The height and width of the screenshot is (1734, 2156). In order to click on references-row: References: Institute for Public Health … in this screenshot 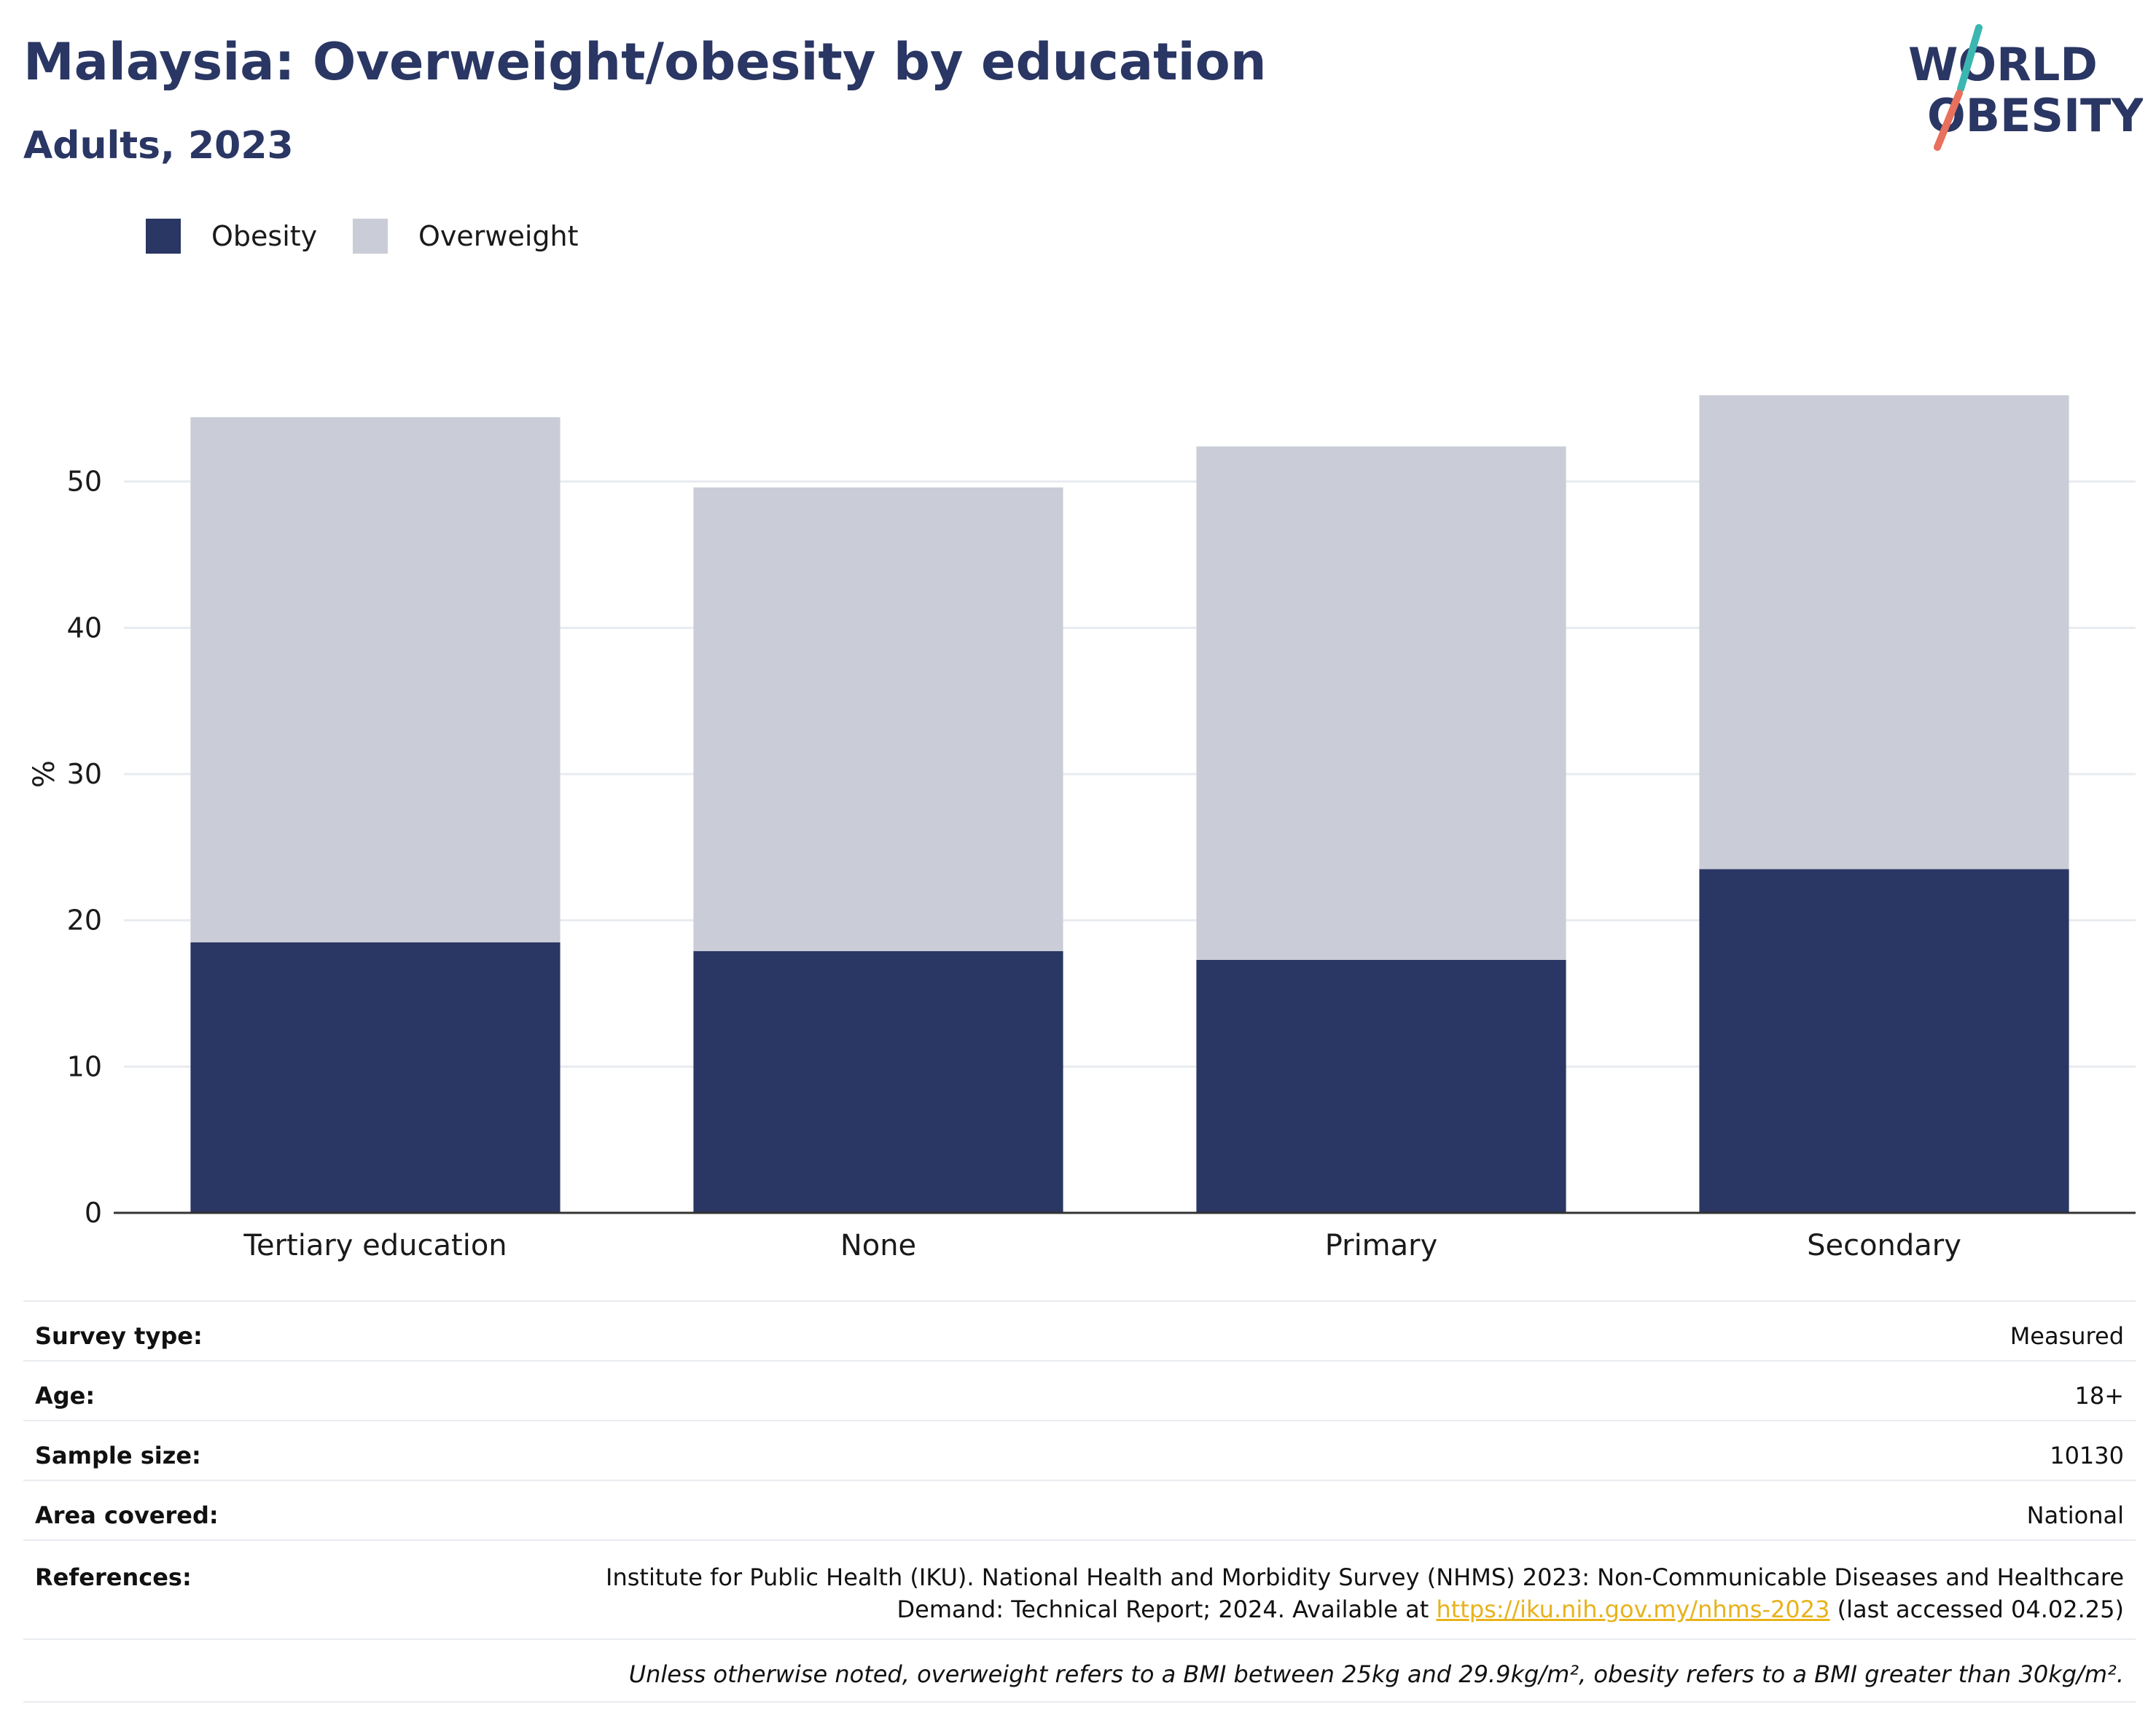, I will do `click(1079, 1590)`.